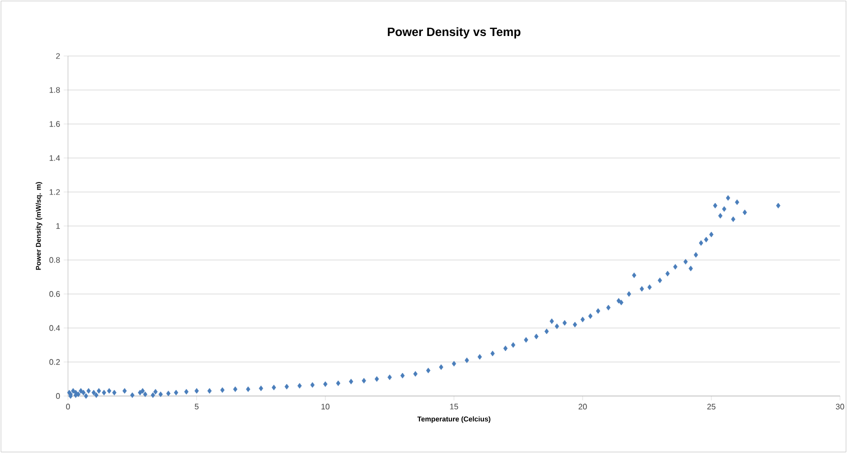  Describe the element at coordinates (325, 407) in the screenshot. I see `x-tick-label: 10` at that location.